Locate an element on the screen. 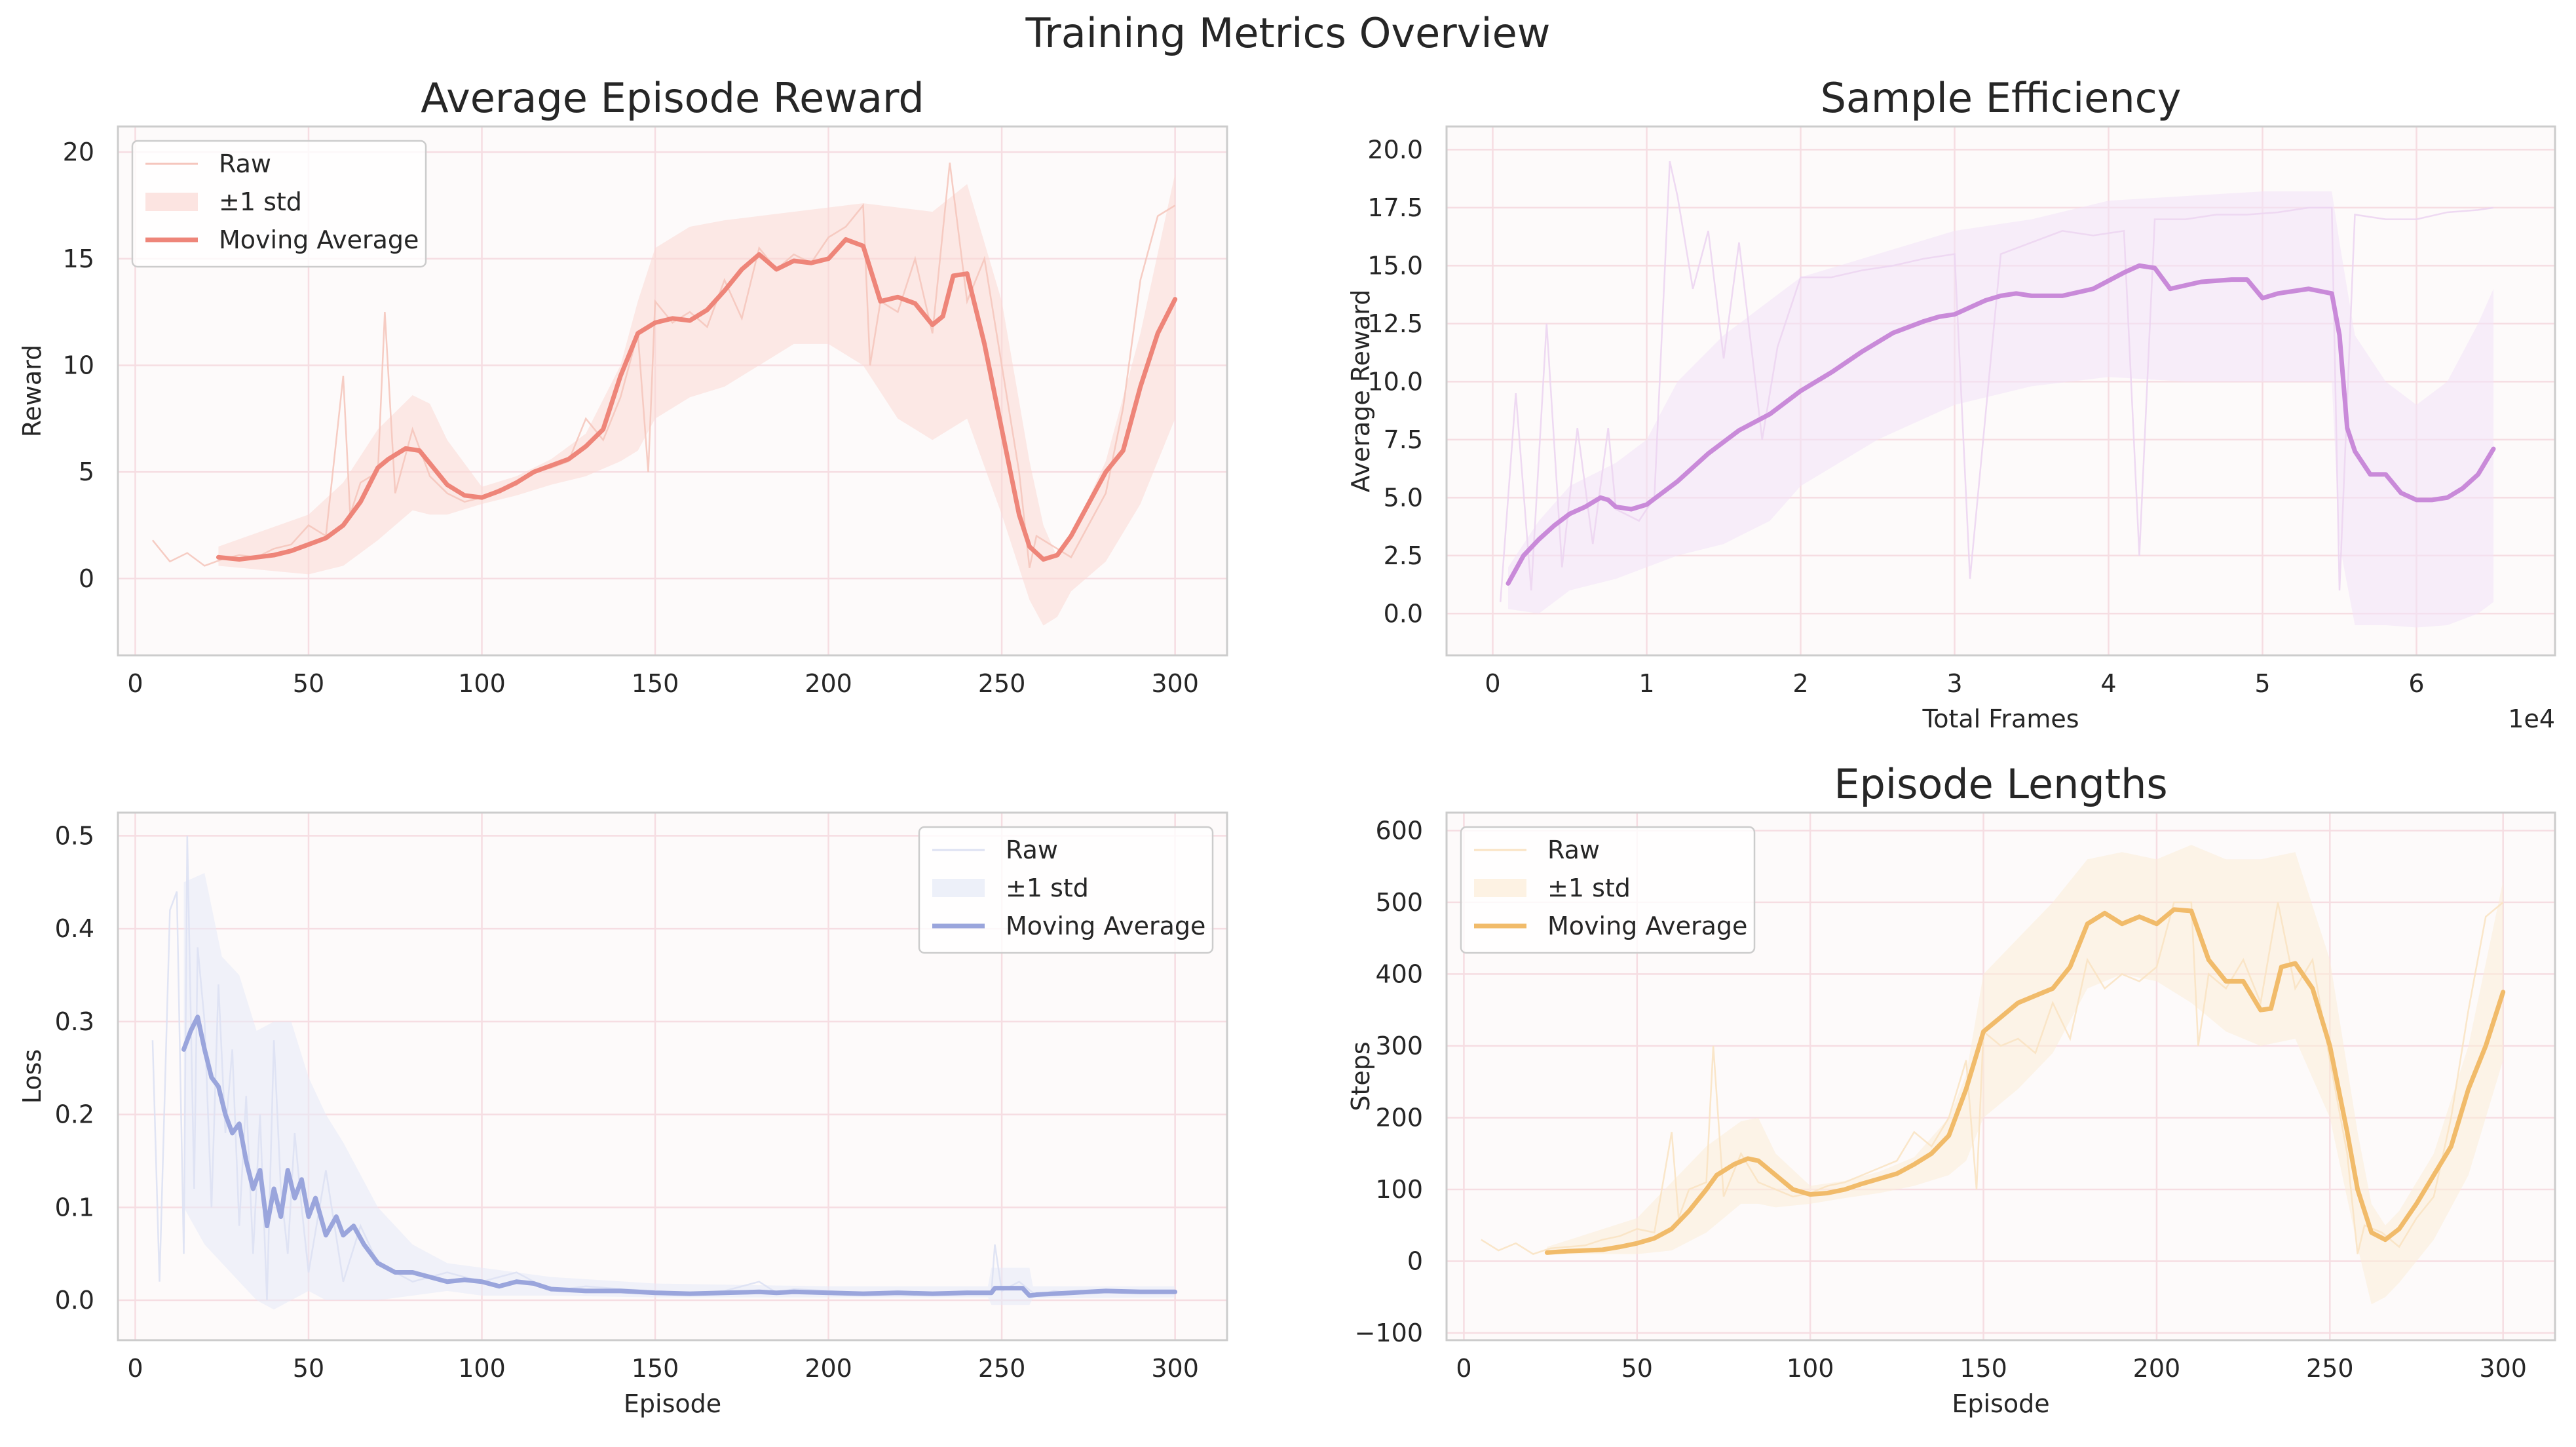 The height and width of the screenshot is (1447, 2576). figure-suptitle: Training Metrics Overview is located at coordinates (1288, 33).